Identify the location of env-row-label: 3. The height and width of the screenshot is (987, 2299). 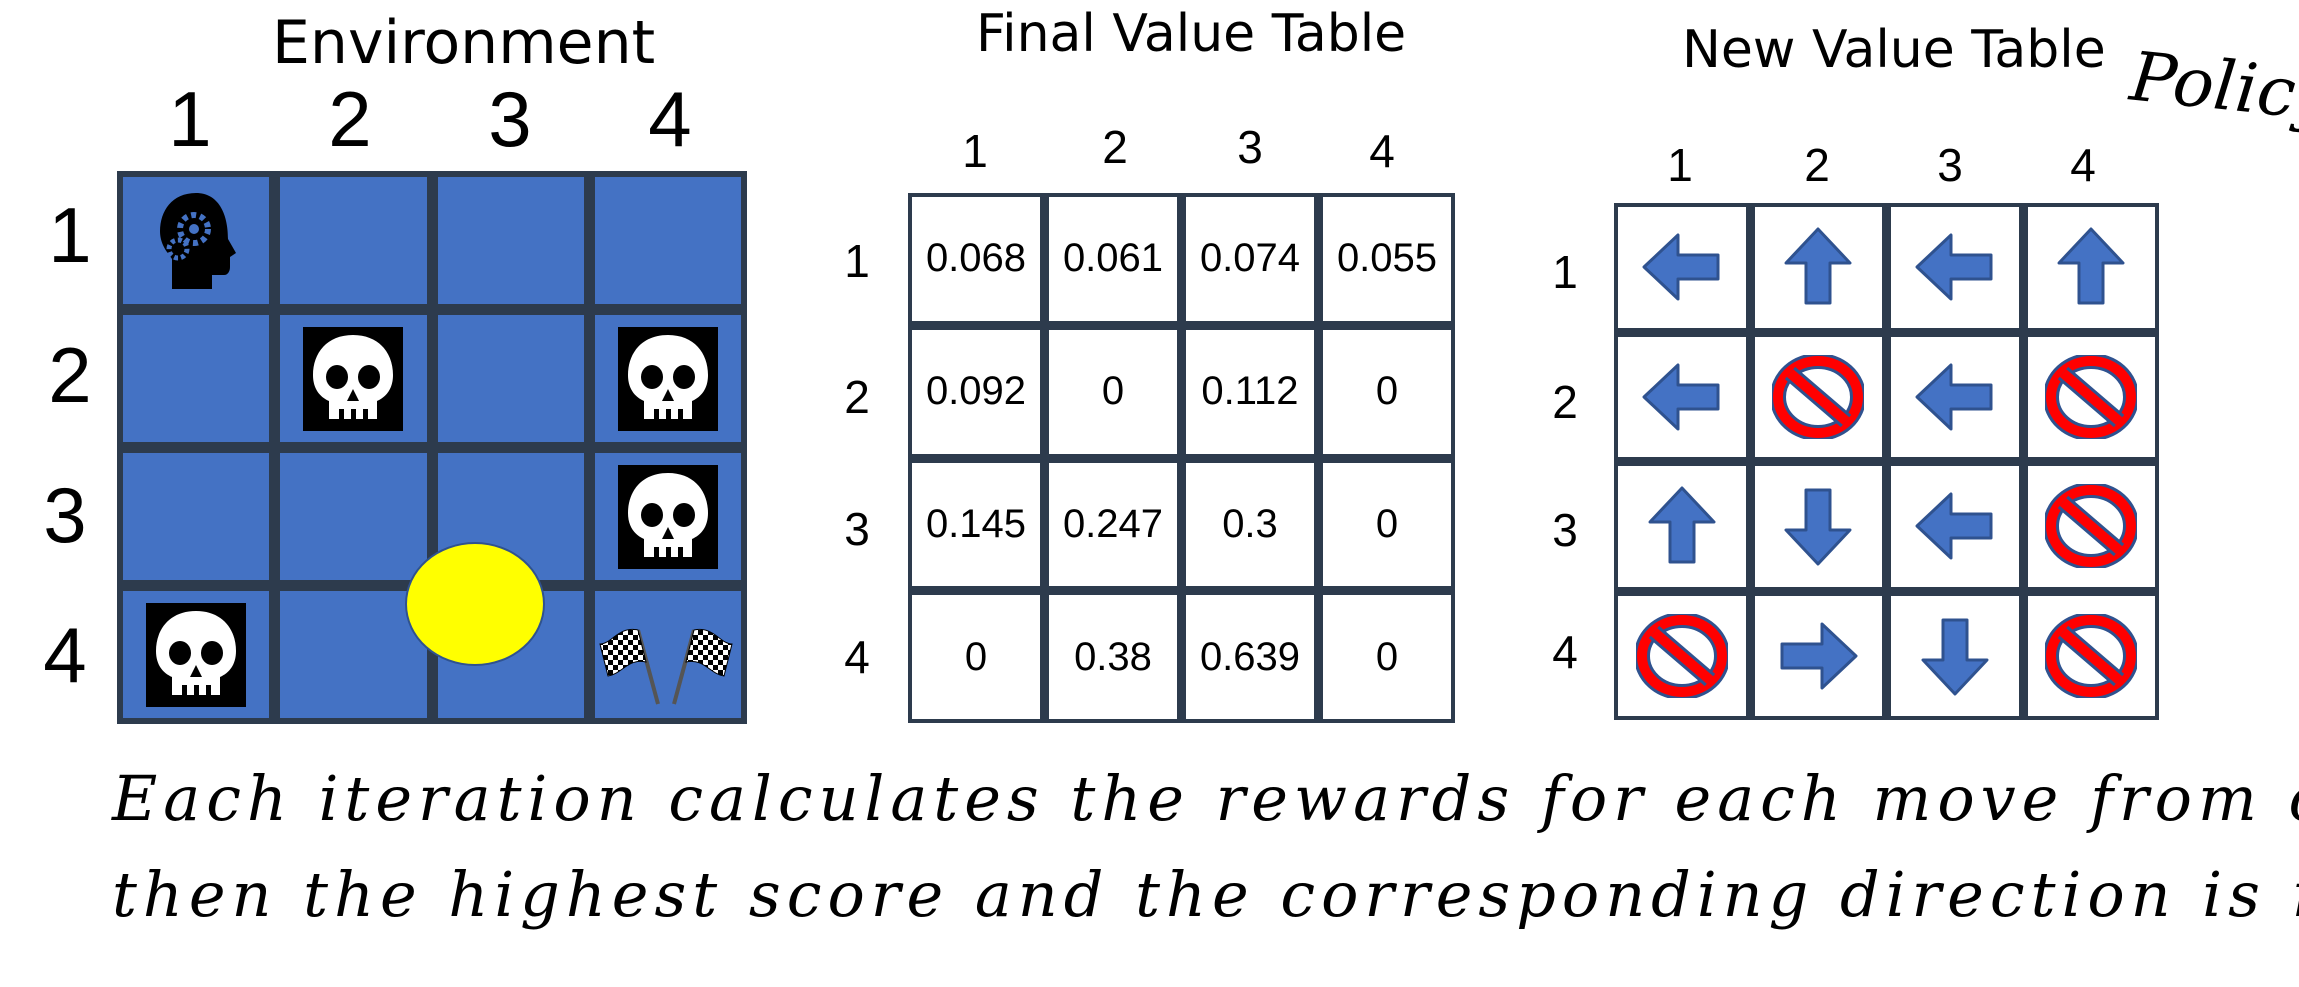
(65, 515).